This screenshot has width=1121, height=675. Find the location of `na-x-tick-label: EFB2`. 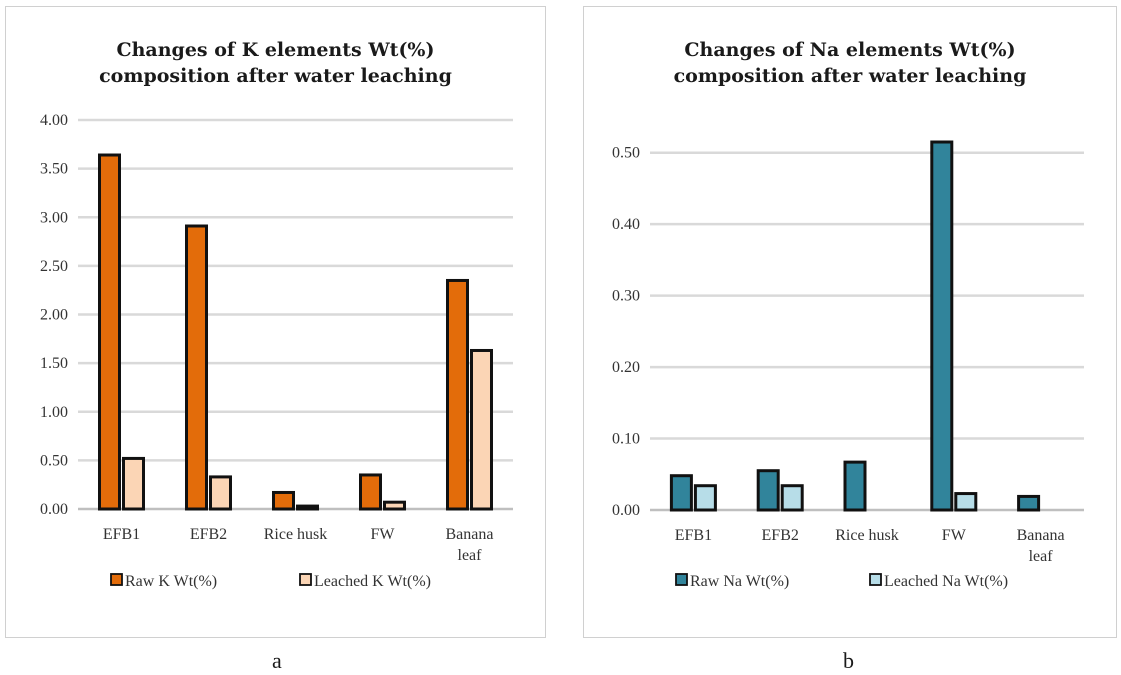

na-x-tick-label: EFB2 is located at coordinates (780, 535).